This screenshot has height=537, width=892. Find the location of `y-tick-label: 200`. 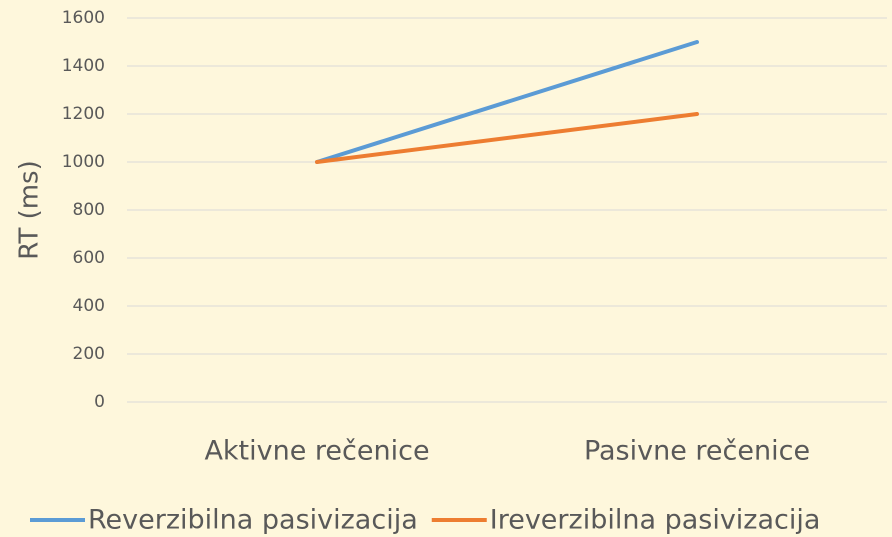

y-tick-label: 200 is located at coordinates (89, 354).